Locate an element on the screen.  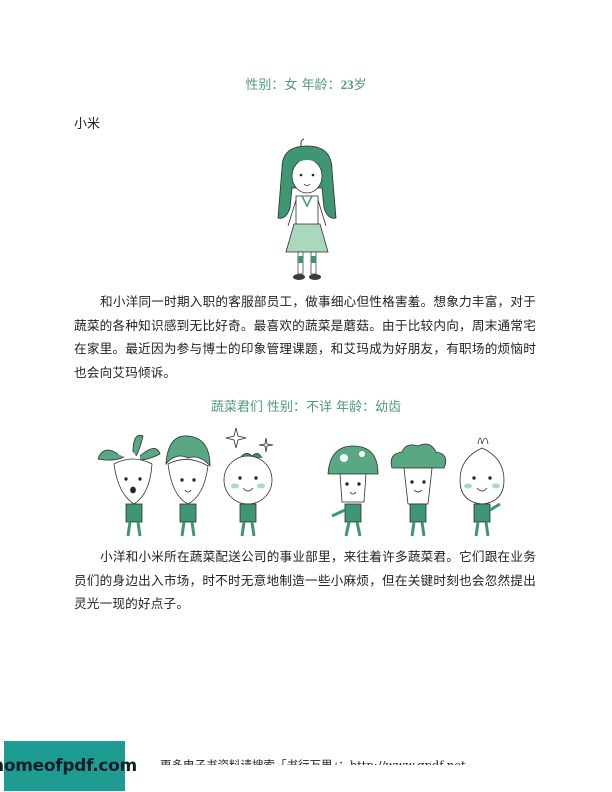
site-logo: homeofpdf.com is located at coordinates (68, 766).